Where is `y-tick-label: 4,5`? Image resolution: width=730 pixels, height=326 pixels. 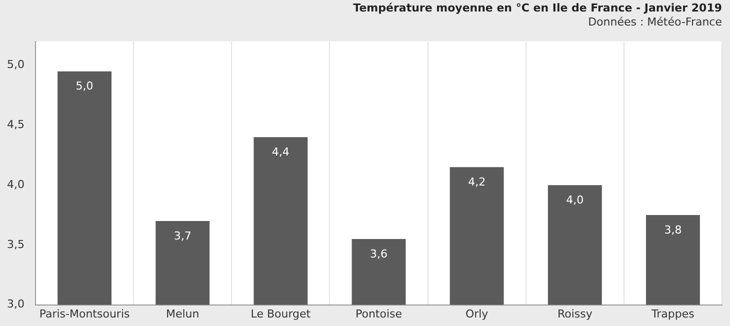
y-tick-label: 4,5 is located at coordinates (15, 125).